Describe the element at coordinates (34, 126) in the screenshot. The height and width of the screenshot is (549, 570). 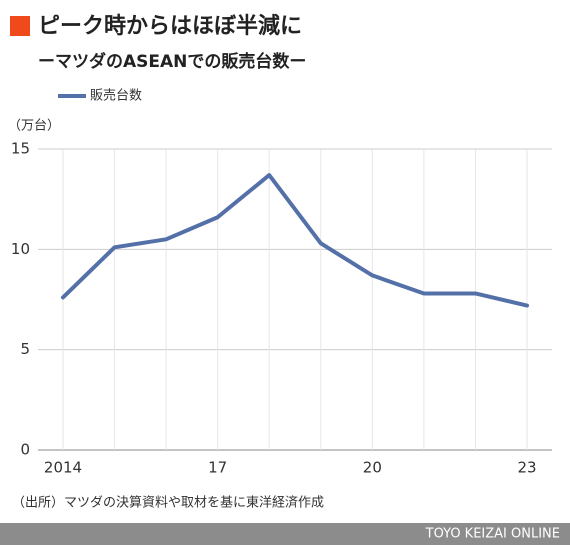
I see `y-unit: （万台）` at that location.